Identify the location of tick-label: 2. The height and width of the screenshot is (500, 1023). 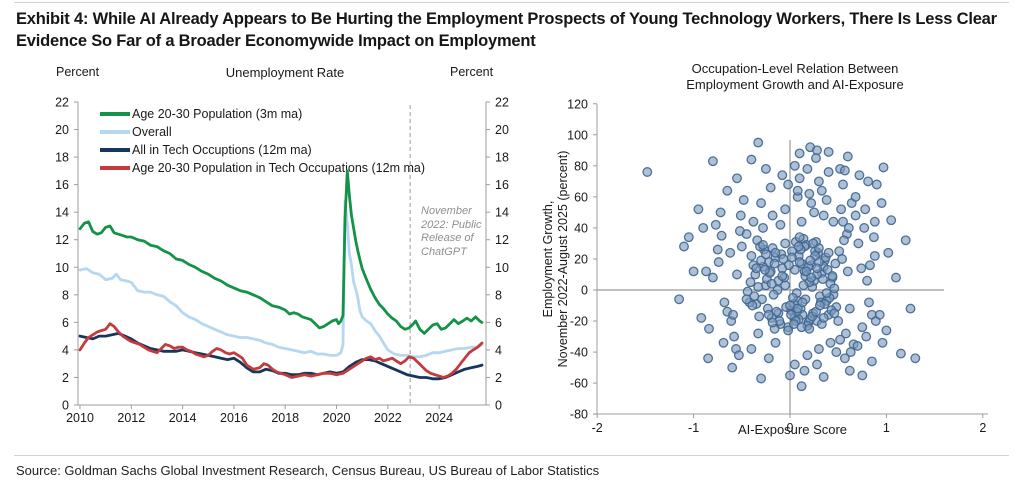
(498, 378).